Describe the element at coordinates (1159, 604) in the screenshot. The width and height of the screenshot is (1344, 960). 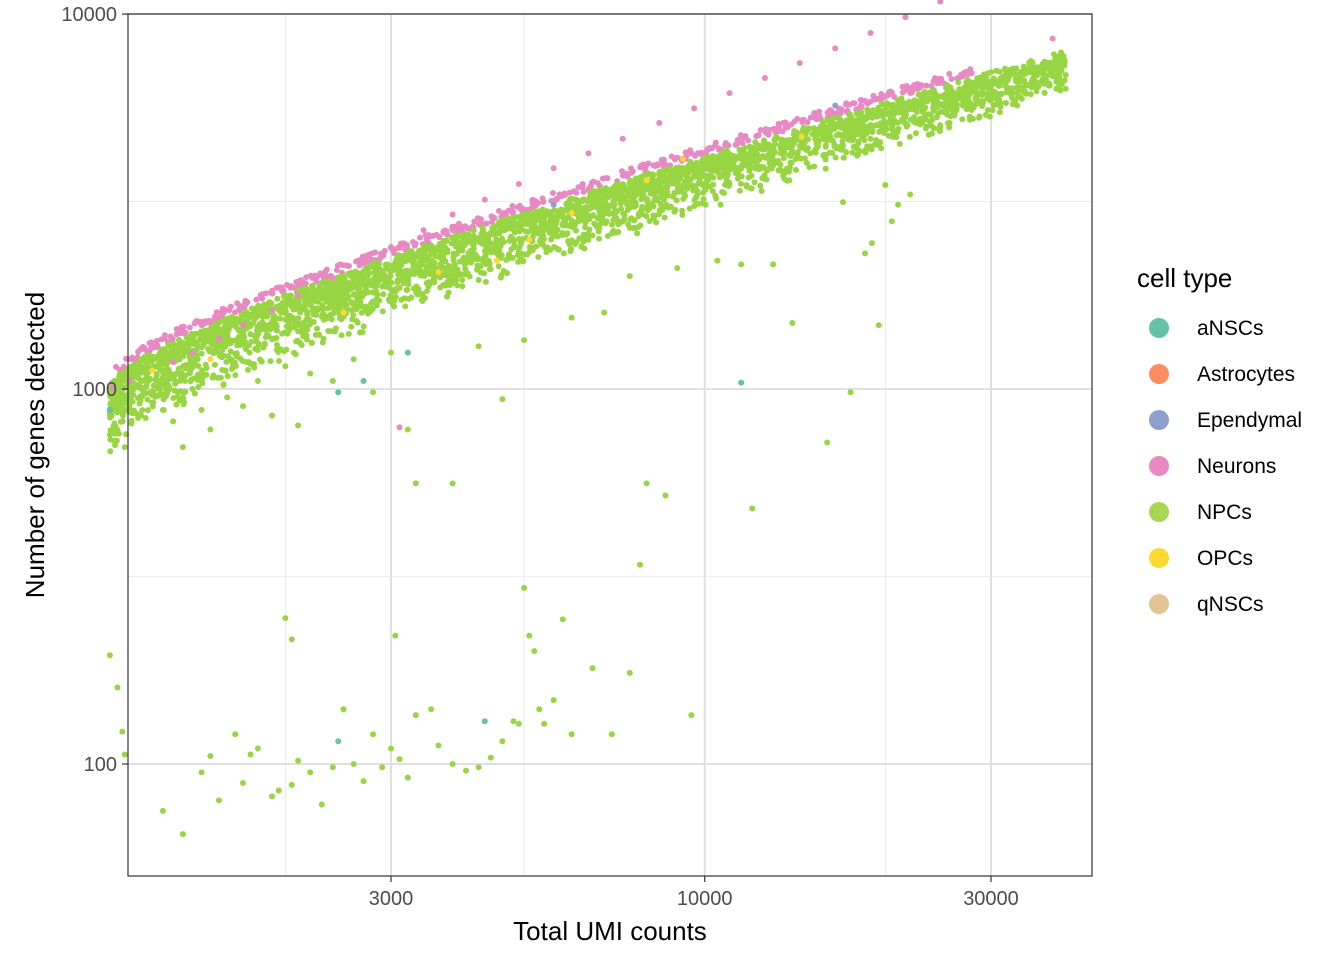
I see `legend-swatch-qnscs` at that location.